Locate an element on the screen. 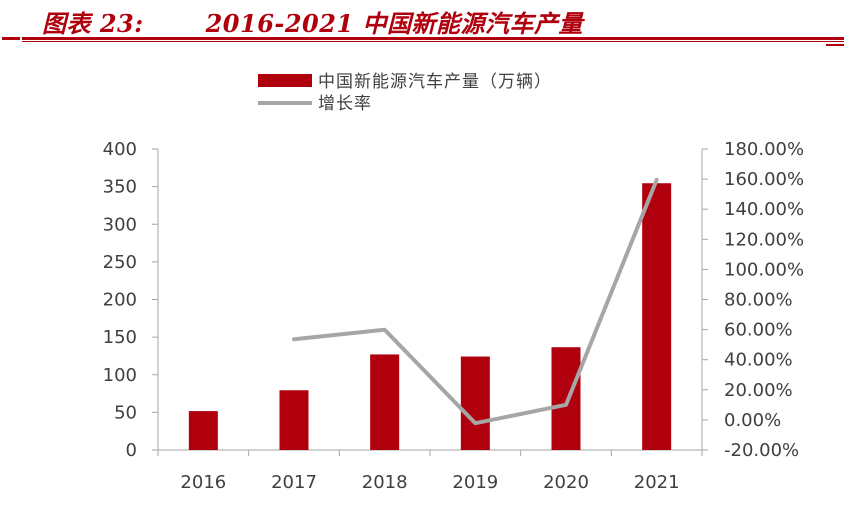 Image resolution: width=858 pixels, height=505 pixels. y-right-tick-label: 20.00% is located at coordinates (758, 390).